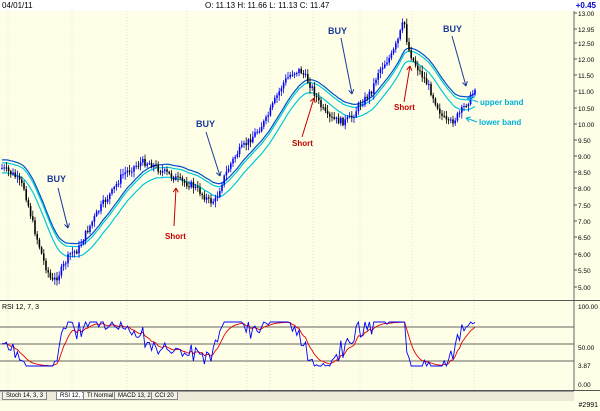  Describe the element at coordinates (20, 307) in the screenshot. I see `rsi-title: RSI 12, 7, 3` at that location.